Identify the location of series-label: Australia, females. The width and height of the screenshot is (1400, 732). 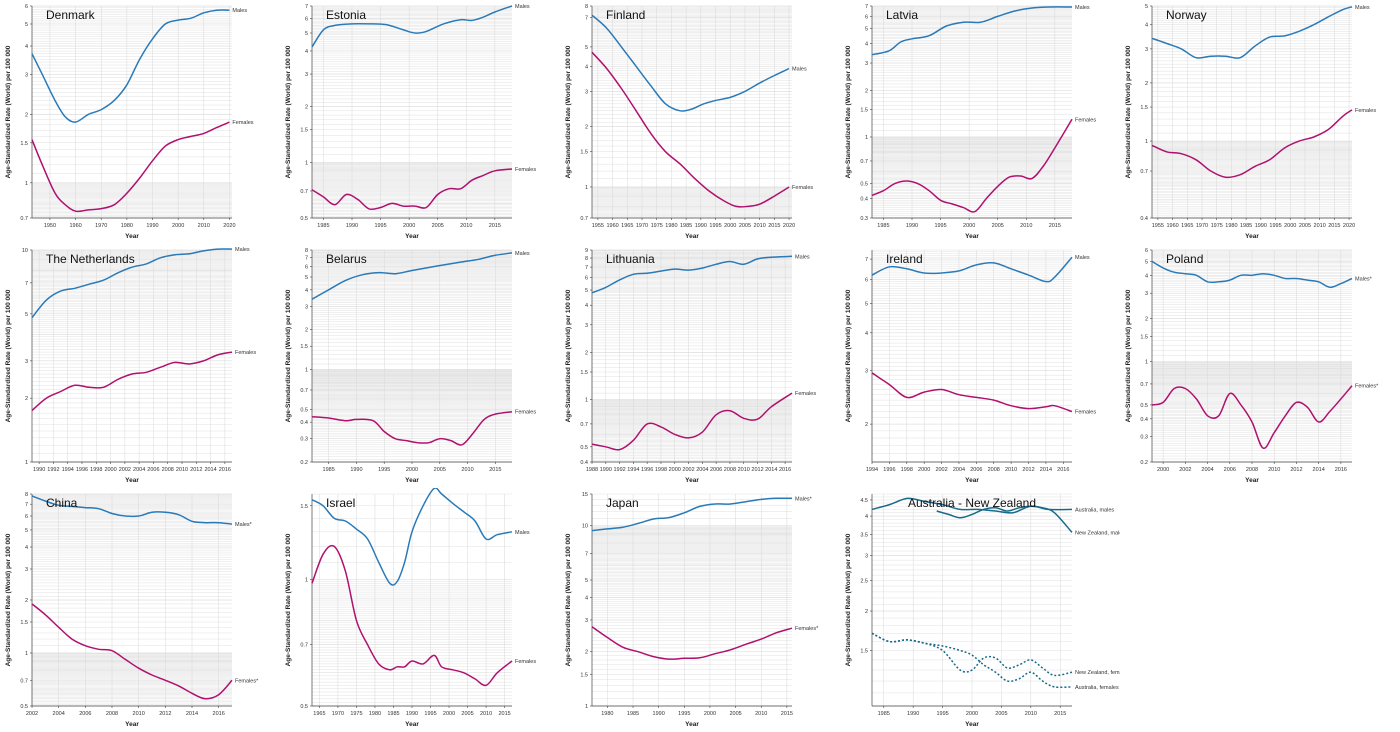
(1097, 688).